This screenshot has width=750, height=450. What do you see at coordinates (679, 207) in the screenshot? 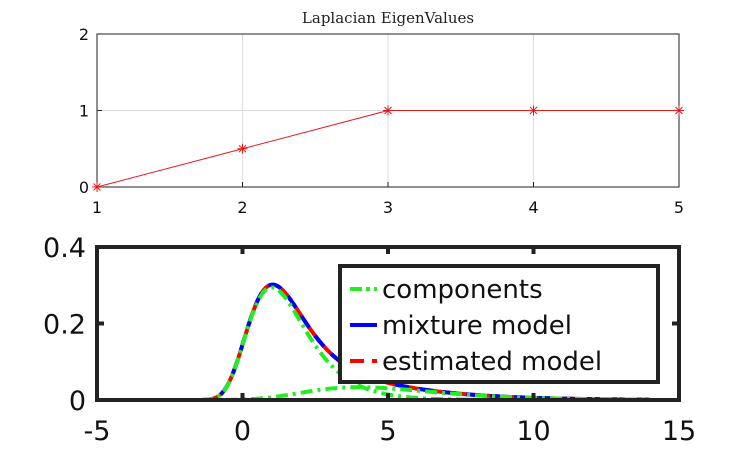
I see `top-xtick-label: 5` at bounding box center [679, 207].